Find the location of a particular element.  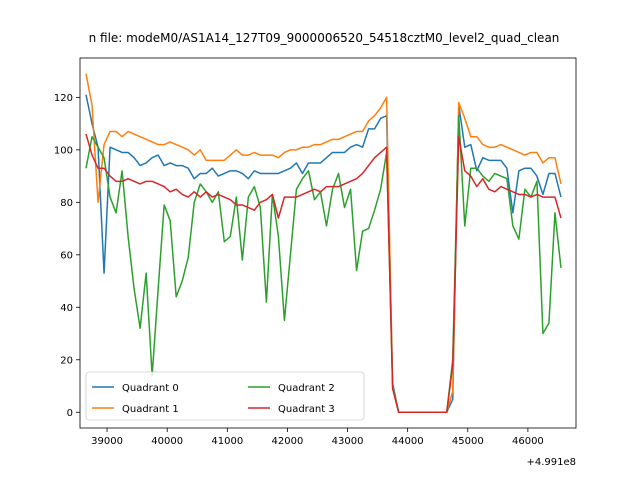

legend: Quadrant 0 Quadrant 1 Quadrant 2 Quadrant 3 is located at coordinates (225, 396).